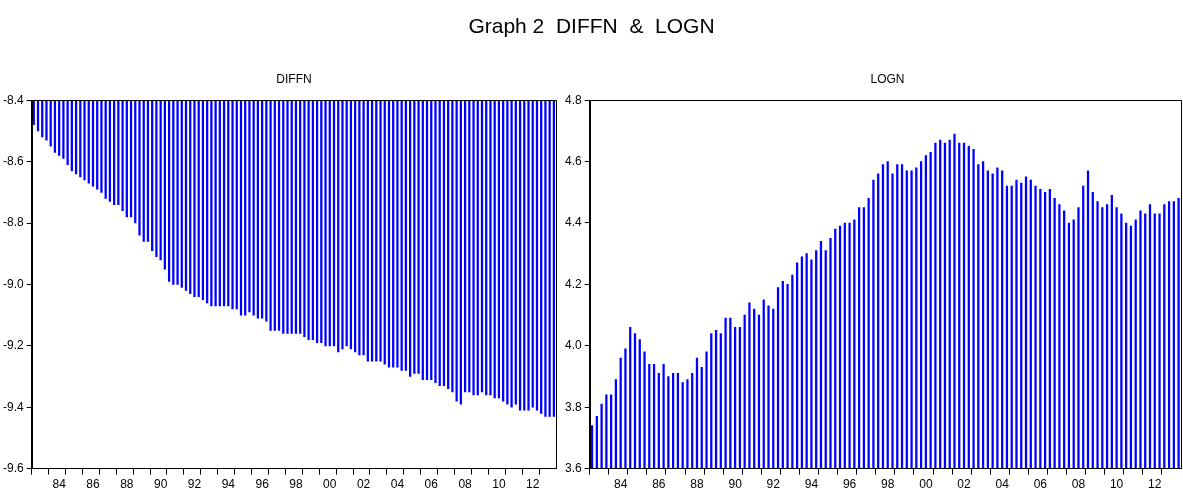 Image resolution: width=1183 pixels, height=495 pixels. Describe the element at coordinates (13, 99) in the screenshot. I see `y-tick-label: -8.4` at that location.